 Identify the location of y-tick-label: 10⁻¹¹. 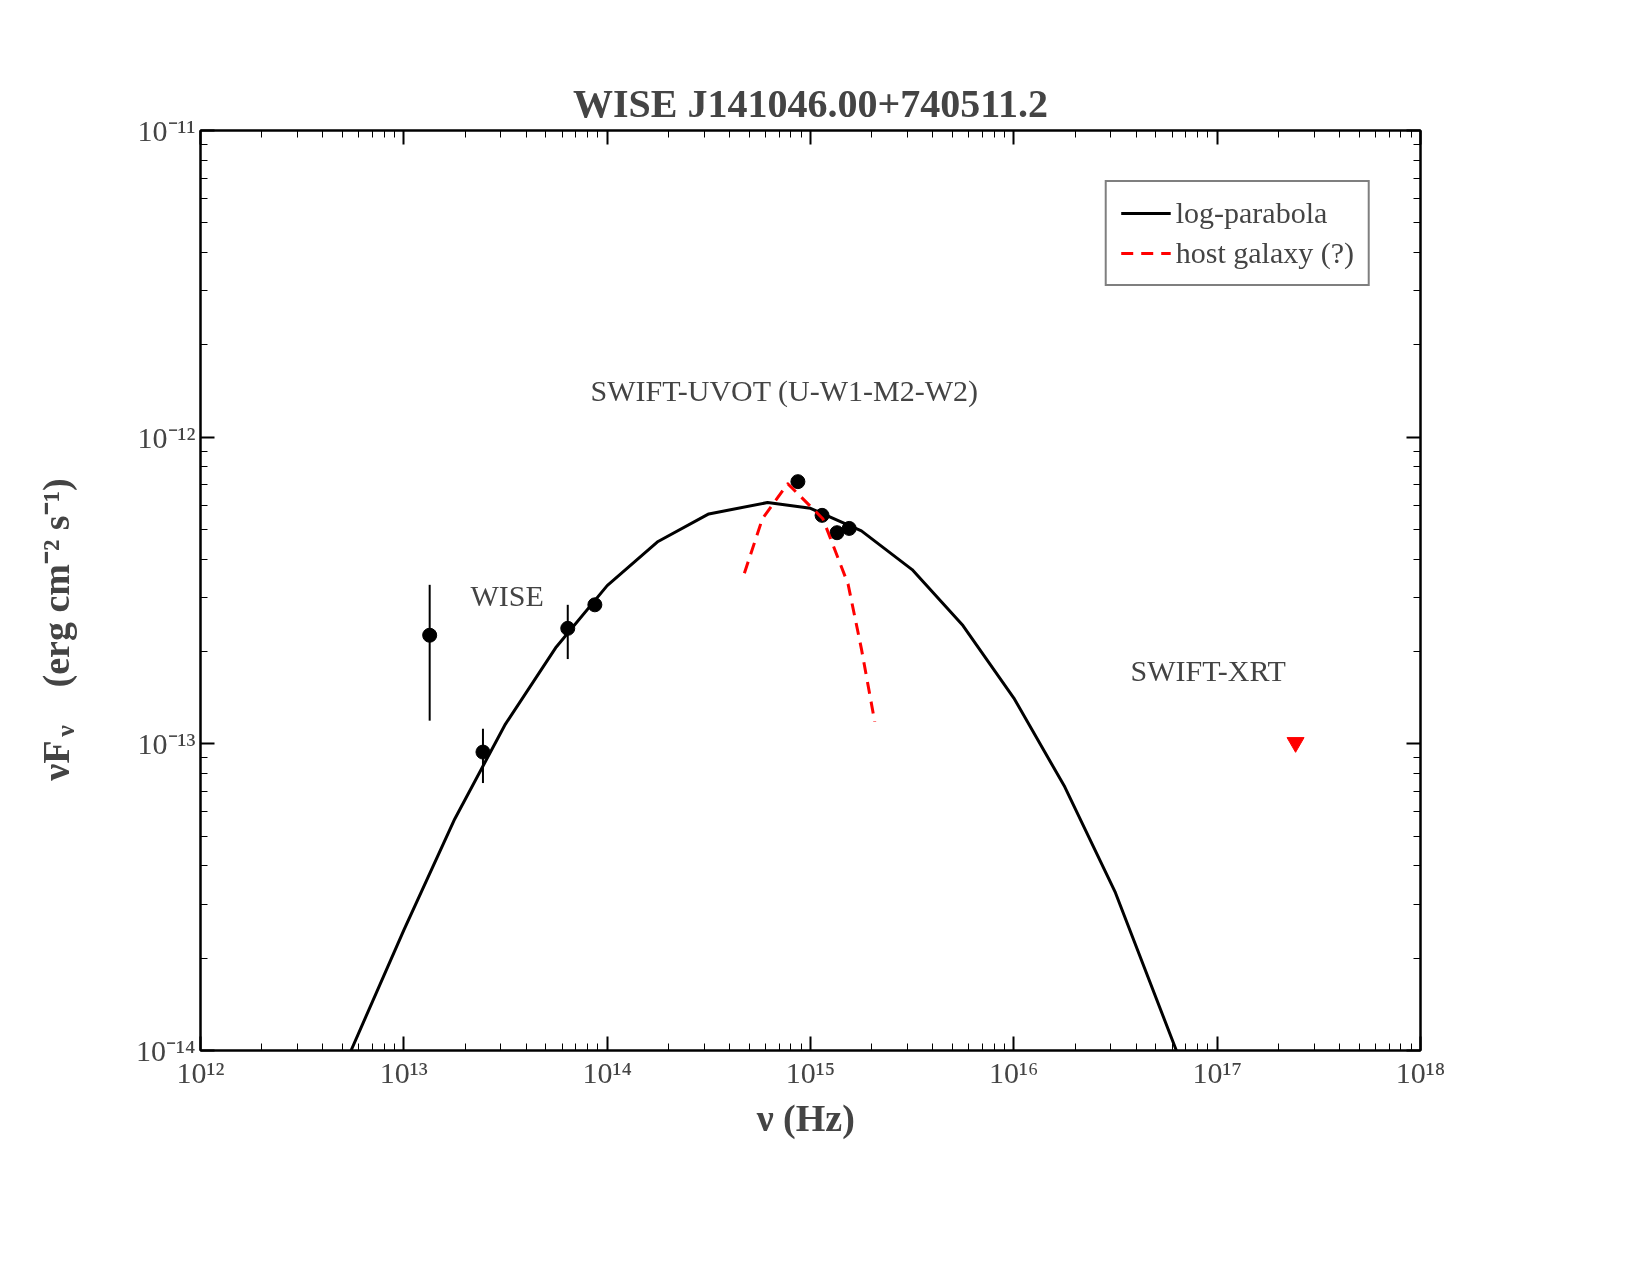
(166, 130).